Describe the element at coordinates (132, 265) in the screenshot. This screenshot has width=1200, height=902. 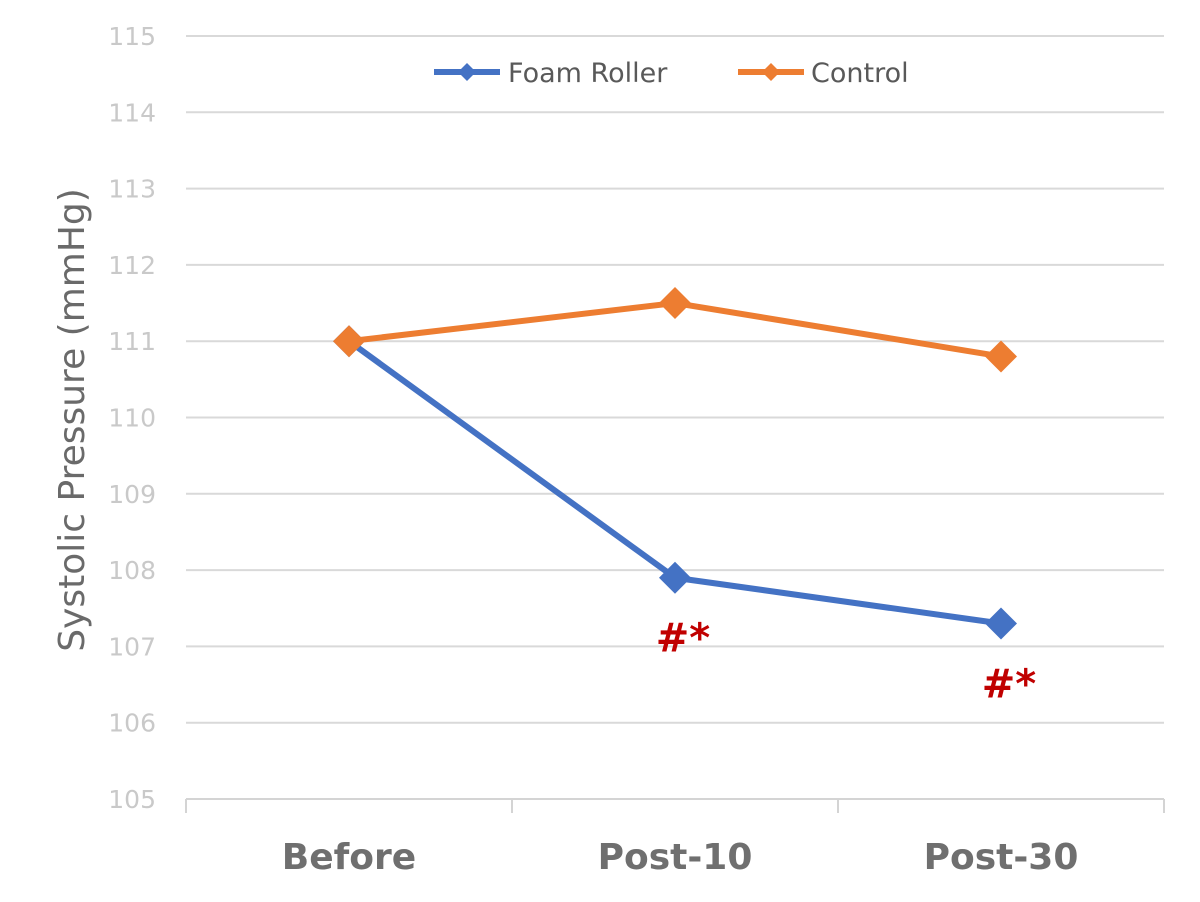
I see `y-tick-label: 112` at that location.